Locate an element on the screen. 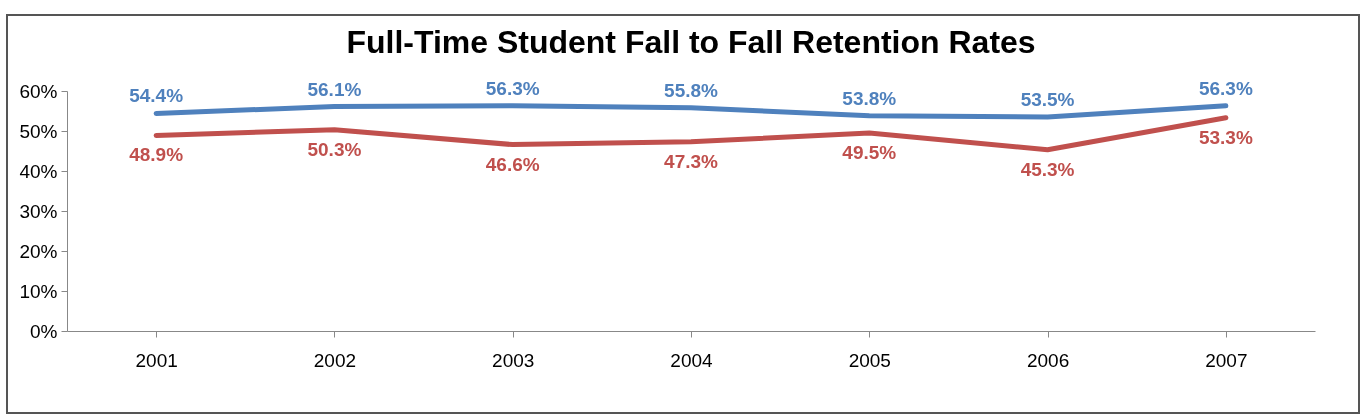 This screenshot has height=419, width=1367. data-label: 47.3% is located at coordinates (691, 161).